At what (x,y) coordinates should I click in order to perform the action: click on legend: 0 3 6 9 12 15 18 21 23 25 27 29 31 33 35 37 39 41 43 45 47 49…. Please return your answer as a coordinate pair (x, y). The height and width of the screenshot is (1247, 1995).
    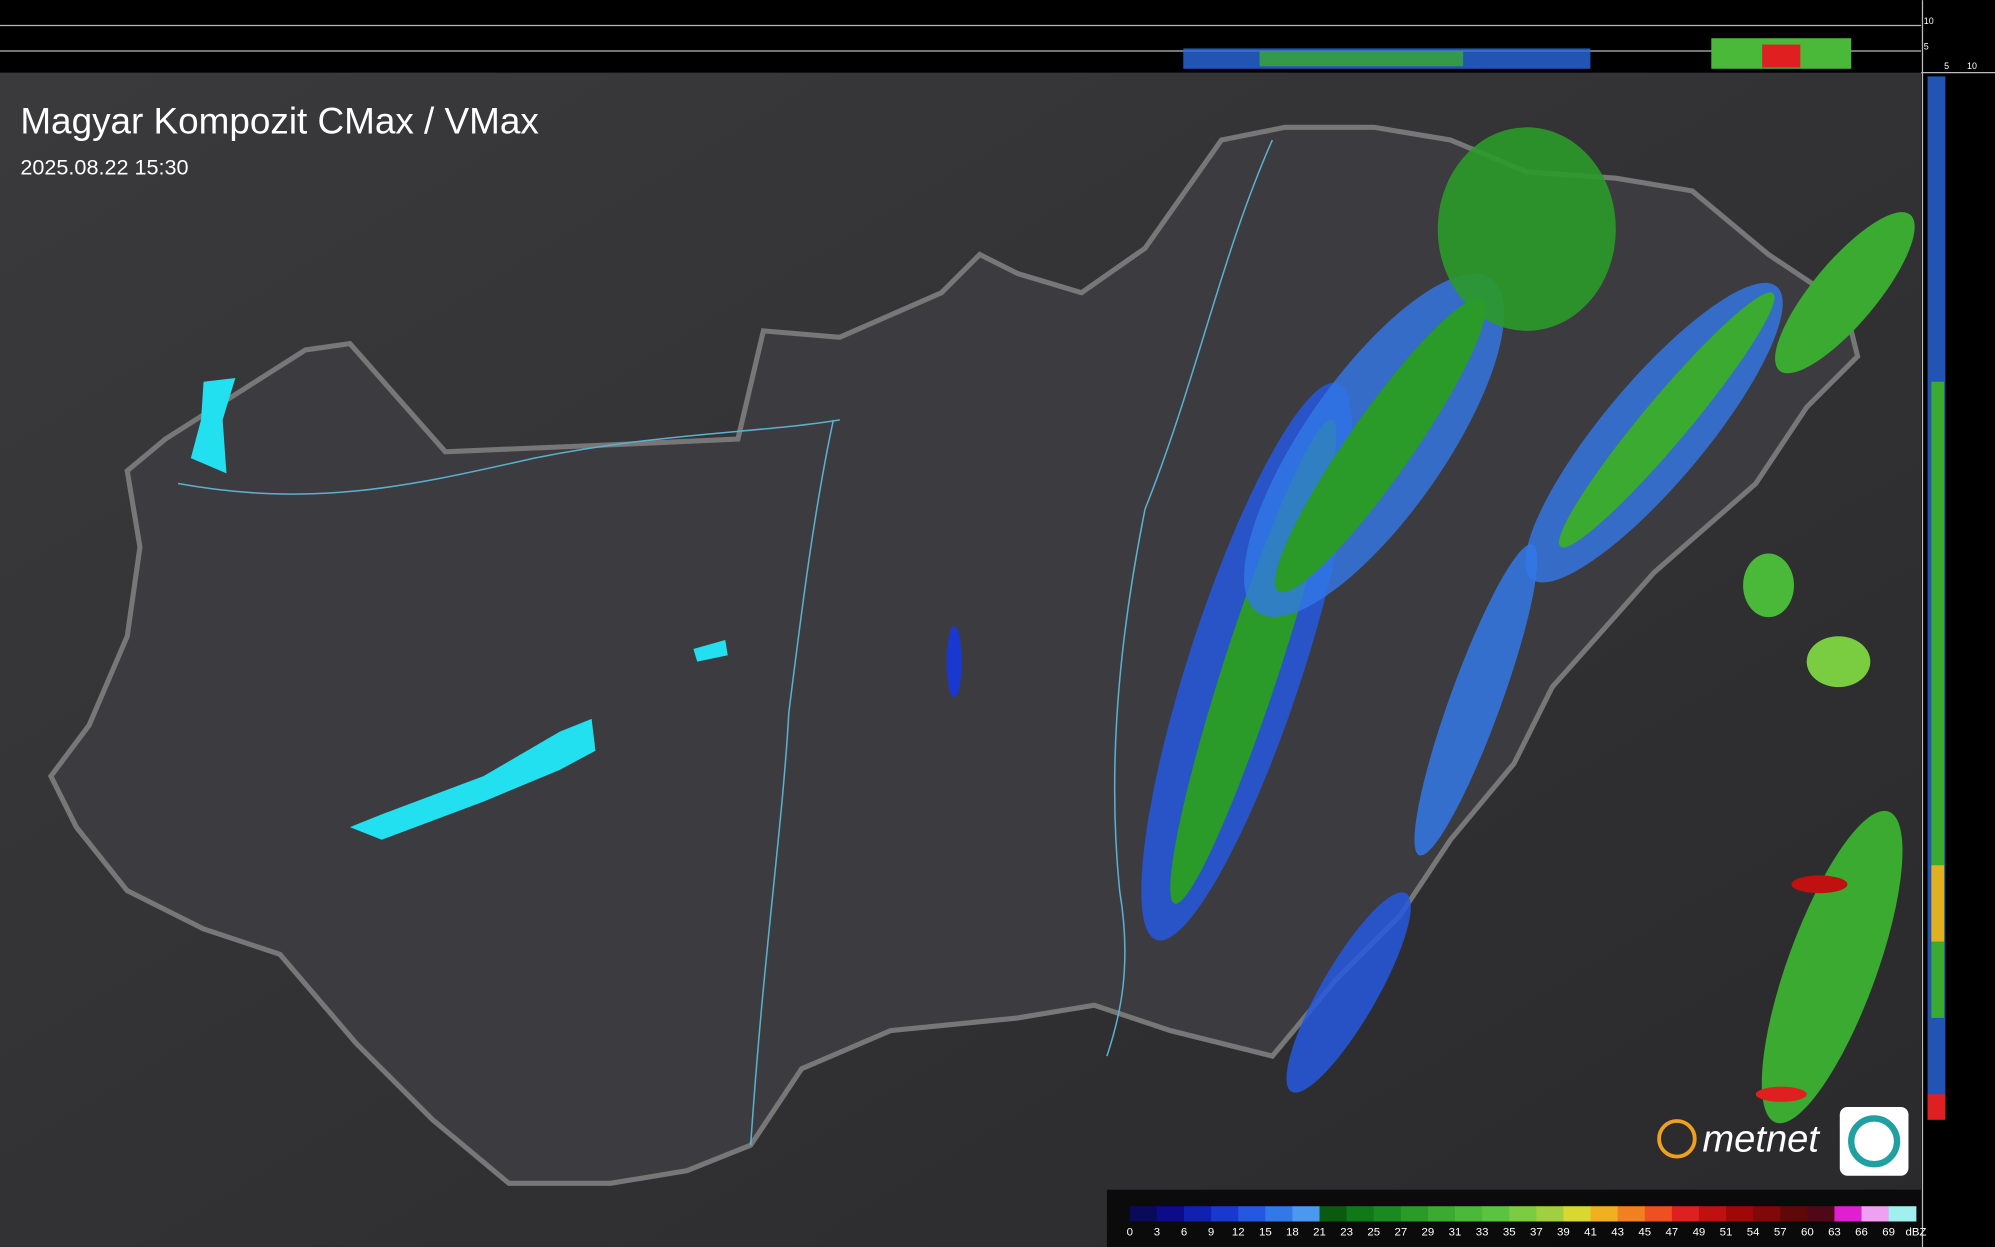
    Looking at the image, I should click on (1527, 1222).